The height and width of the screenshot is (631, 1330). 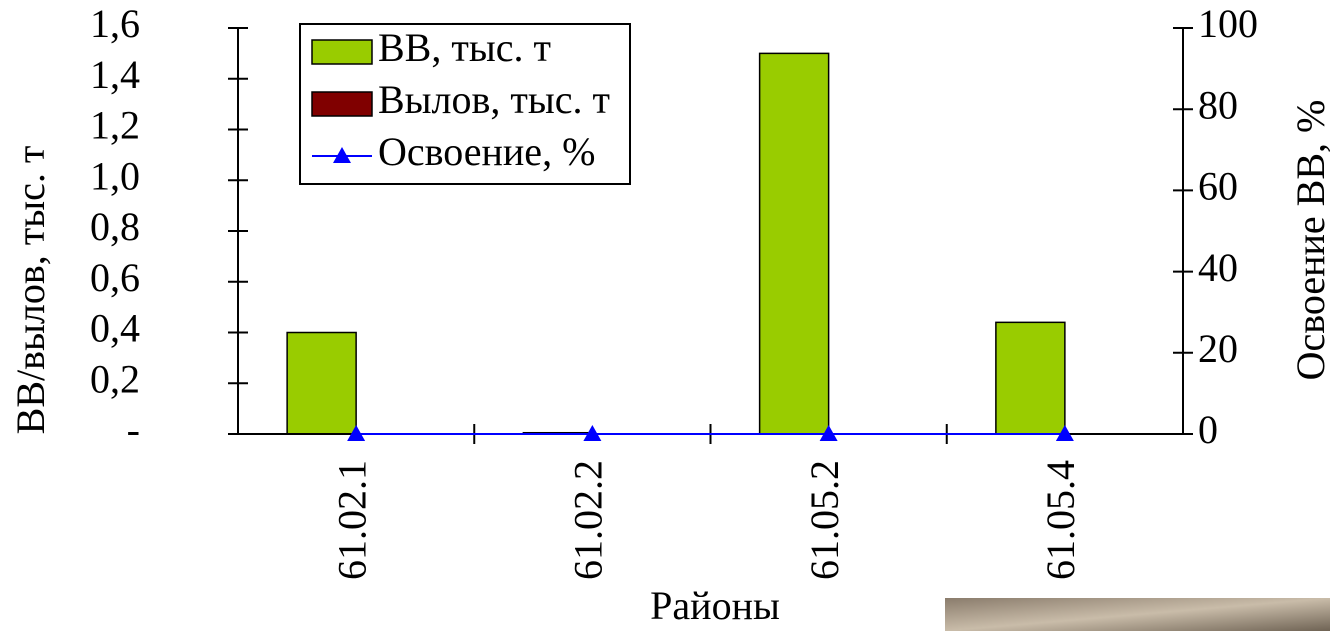 What do you see at coordinates (342, 155) in the screenshot?
I see `legend-marker` at bounding box center [342, 155].